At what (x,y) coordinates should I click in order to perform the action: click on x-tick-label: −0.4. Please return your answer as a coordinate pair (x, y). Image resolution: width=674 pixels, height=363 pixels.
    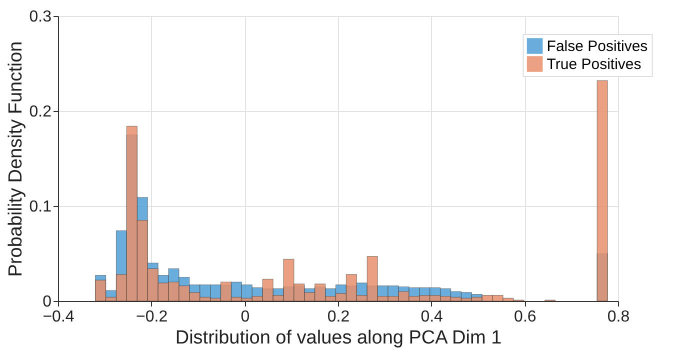
    Looking at the image, I should click on (58, 317).